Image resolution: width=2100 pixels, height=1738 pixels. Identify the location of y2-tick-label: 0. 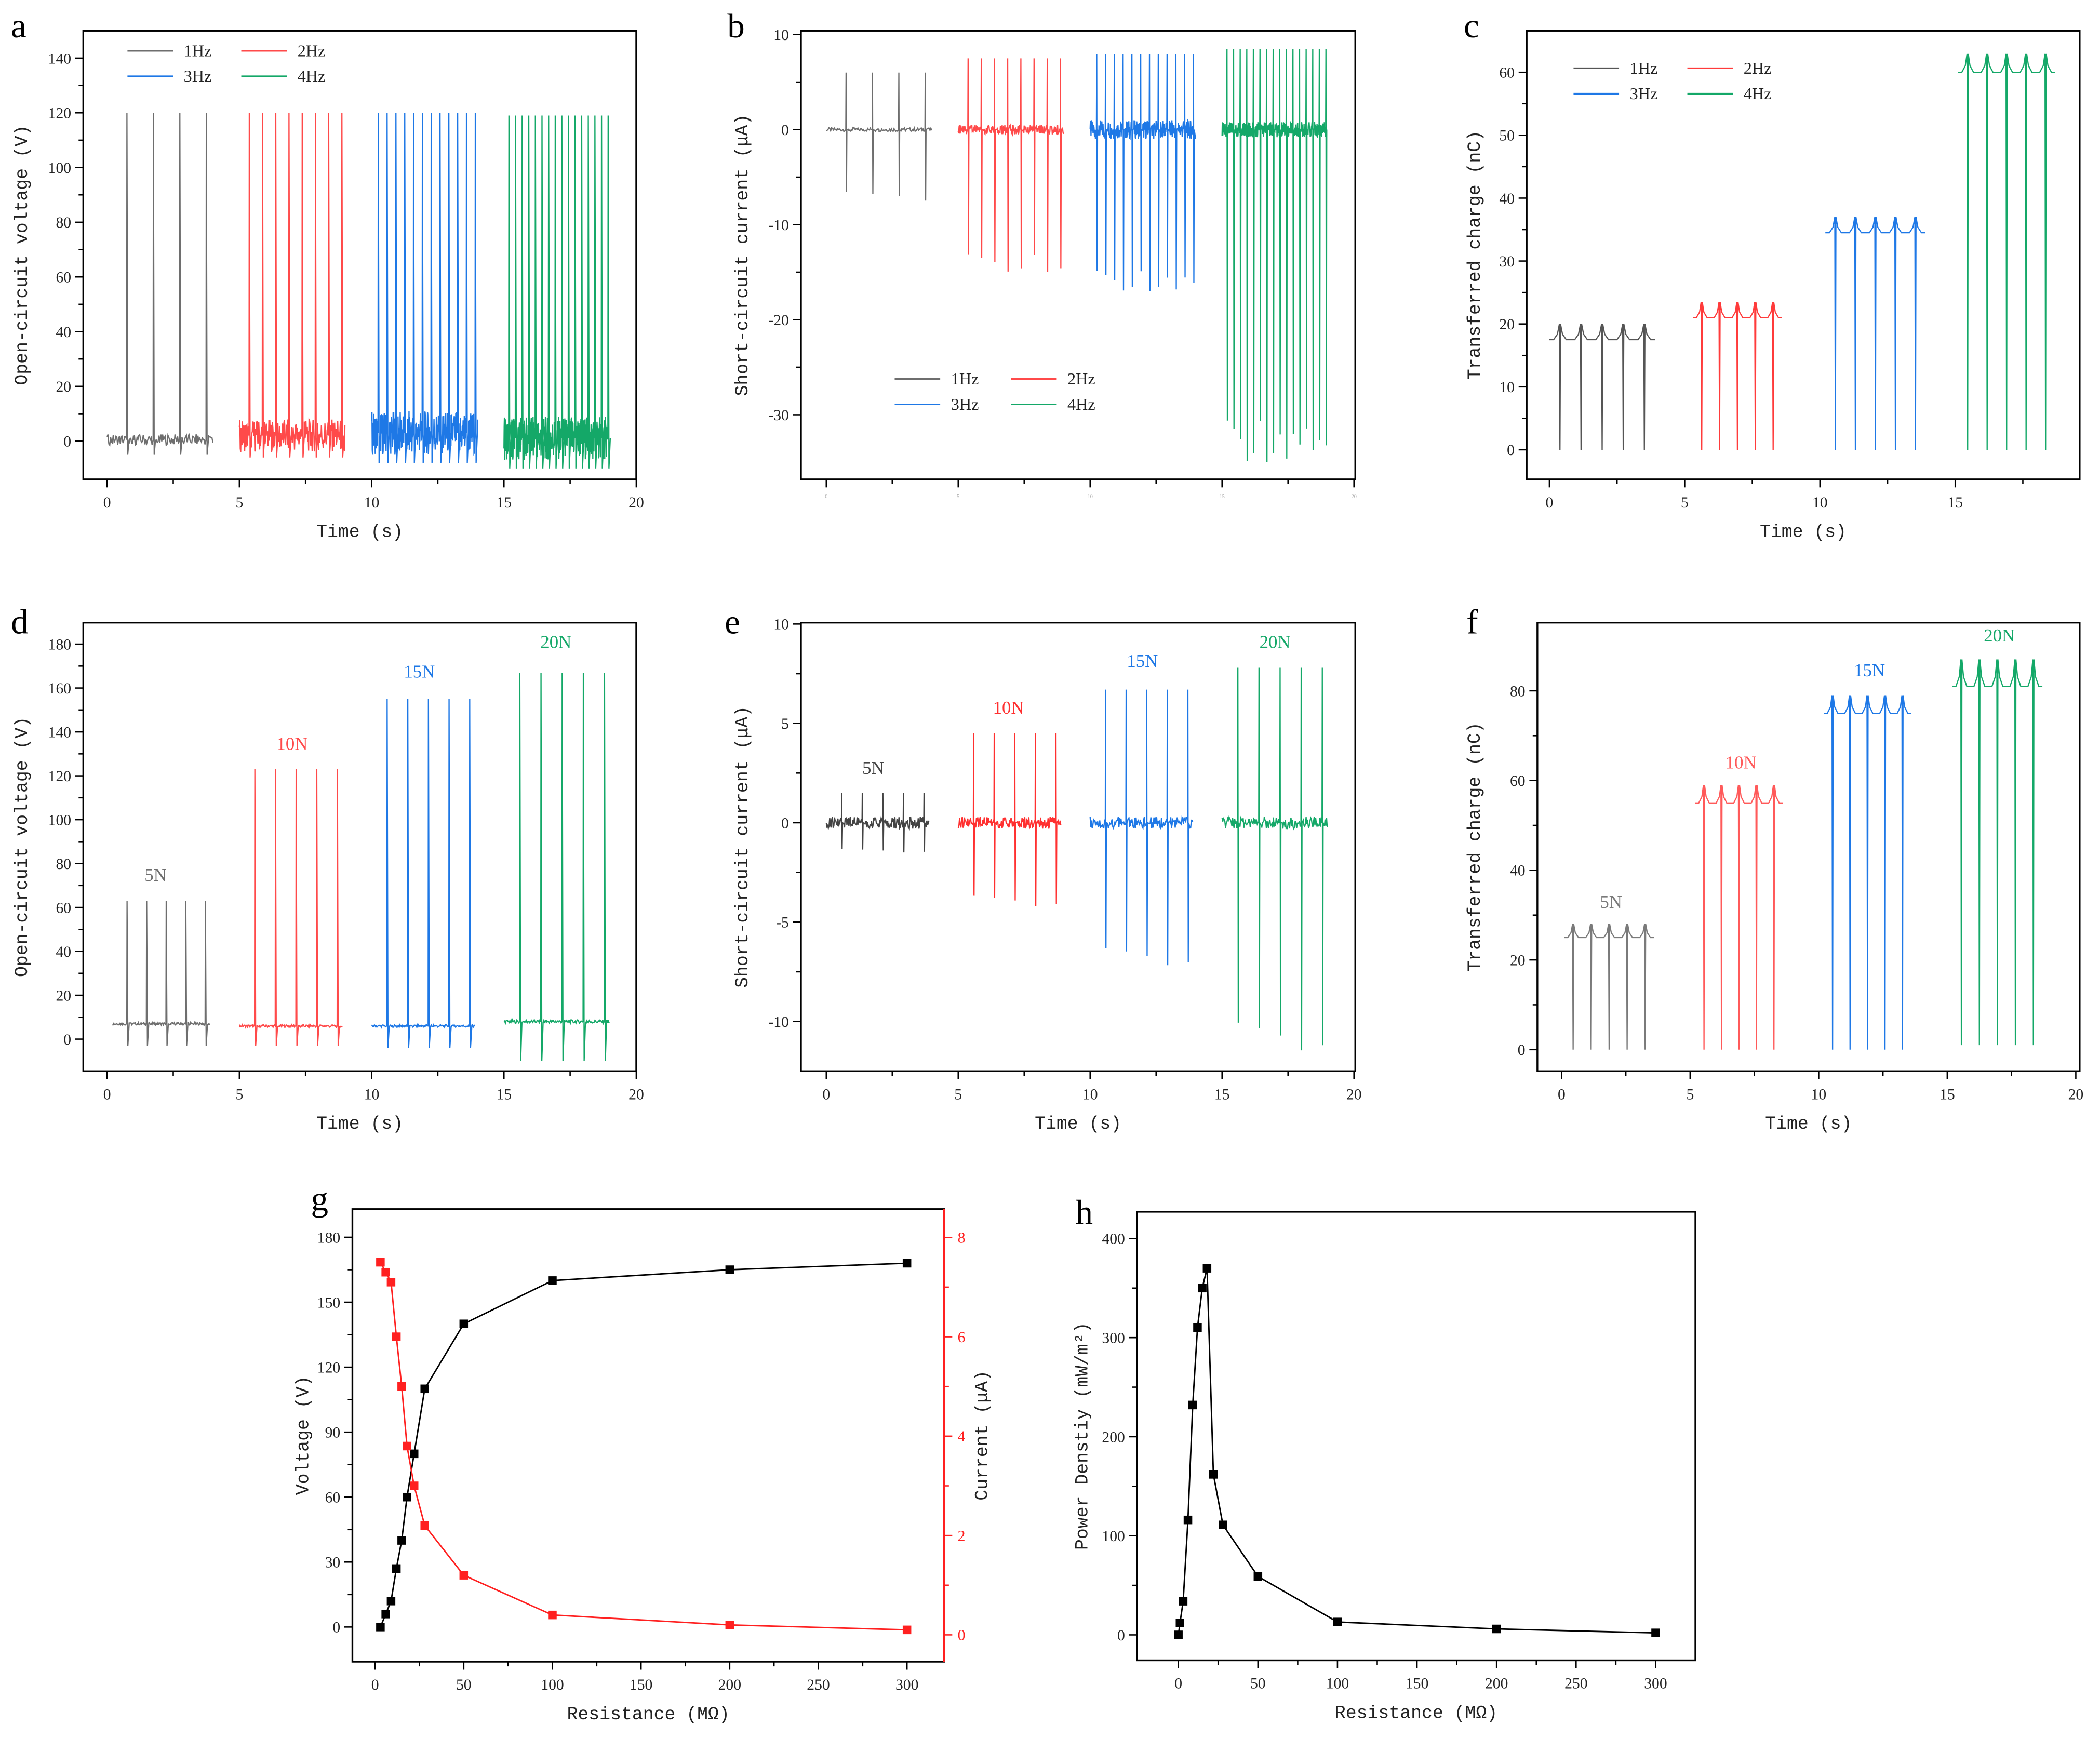
(962, 1635).